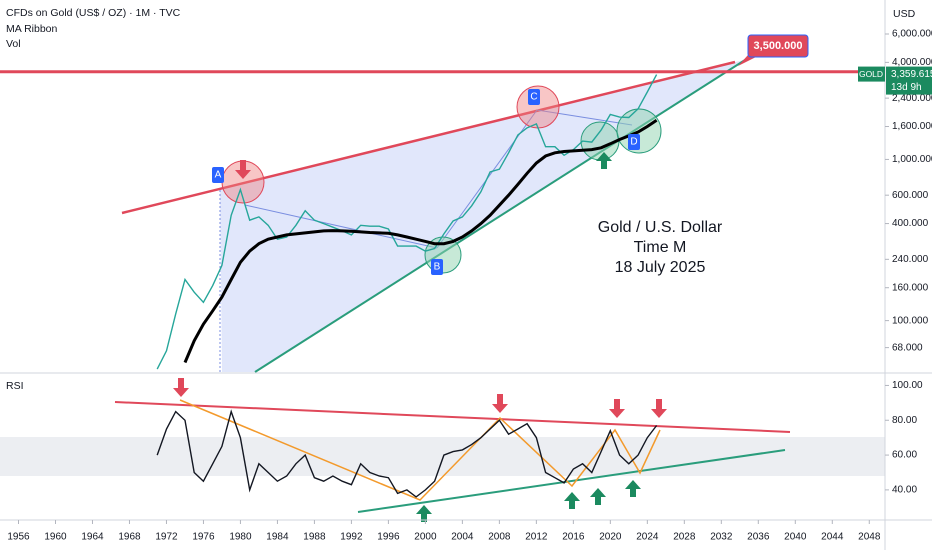  What do you see at coordinates (660, 227) in the screenshot?
I see `chart-annotation: Gold / U.S. Dollar` at bounding box center [660, 227].